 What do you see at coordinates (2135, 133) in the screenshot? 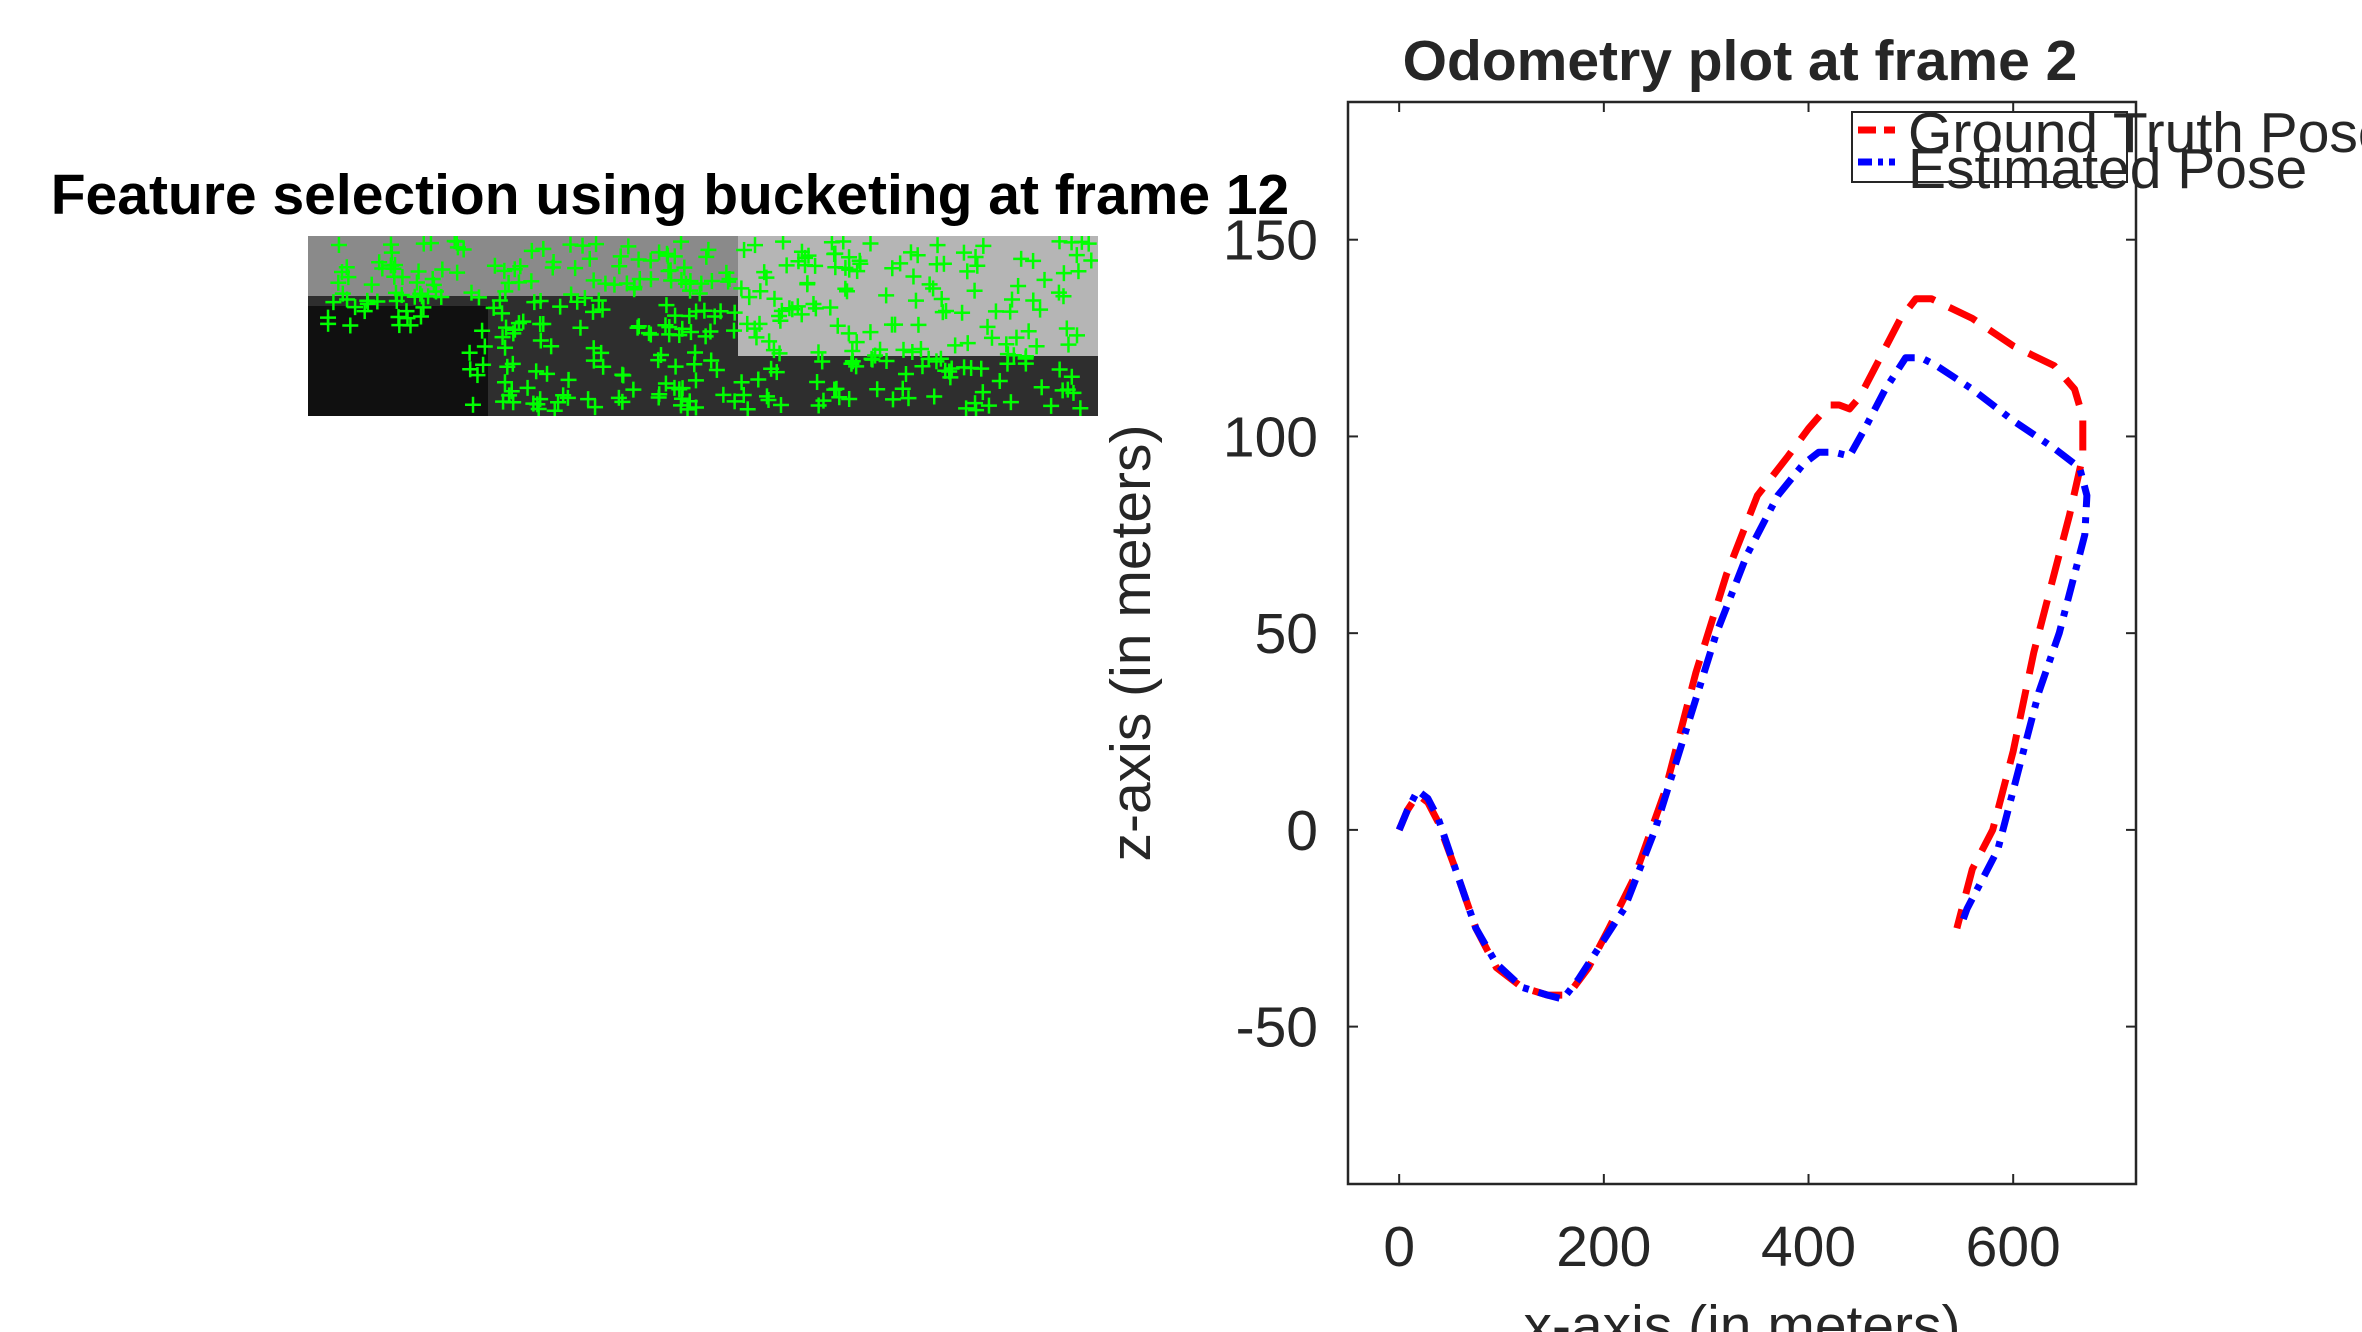
I see `legend-label-ground-truth: Ground Truth Pose` at bounding box center [2135, 133].